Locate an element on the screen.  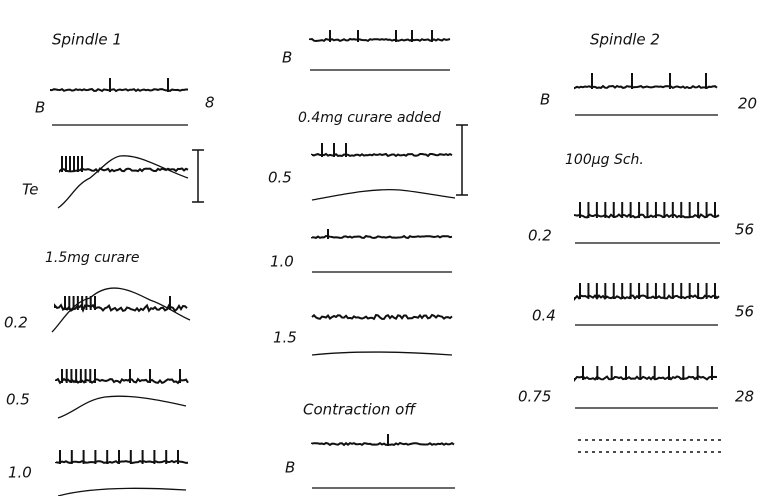
row-label: 0.75 is located at coordinates (534, 397).